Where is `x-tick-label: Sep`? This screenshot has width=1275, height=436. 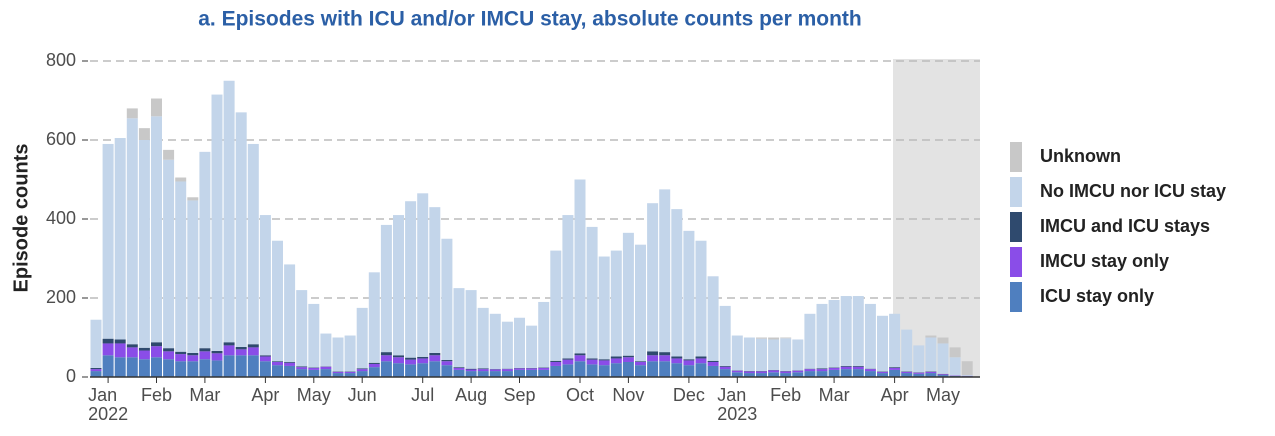 x-tick-label: Sep is located at coordinates (519, 395).